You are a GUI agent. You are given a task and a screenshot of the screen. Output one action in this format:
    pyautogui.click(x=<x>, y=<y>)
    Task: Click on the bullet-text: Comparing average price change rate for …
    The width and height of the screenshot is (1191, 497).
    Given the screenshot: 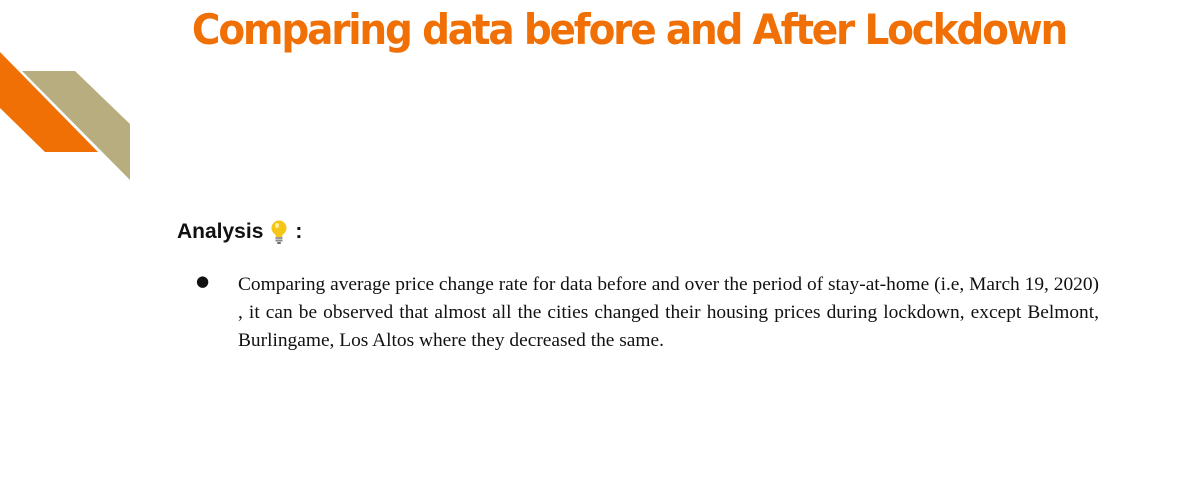 What is the action you would take?
    pyautogui.click(x=668, y=312)
    